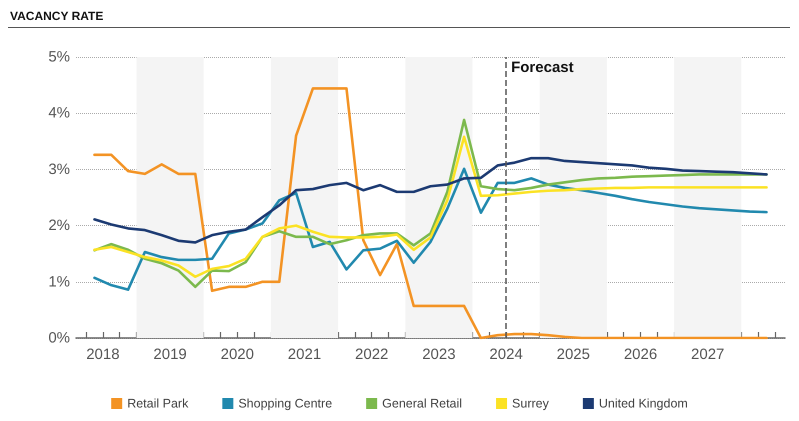 This screenshot has height=421, width=799. Describe the element at coordinates (573, 354) in the screenshot. I see `x-tick-label: 2025` at that location.